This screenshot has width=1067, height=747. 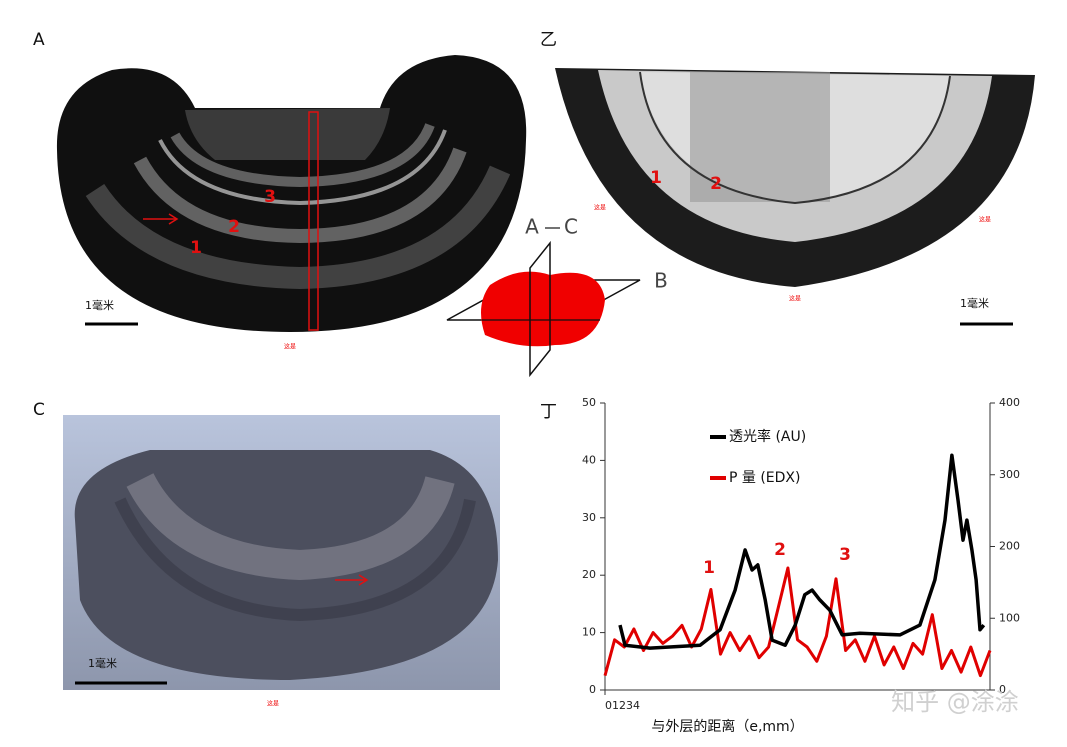 I want to click on legend-label: P 量 (EDX), so click(x=764, y=478).